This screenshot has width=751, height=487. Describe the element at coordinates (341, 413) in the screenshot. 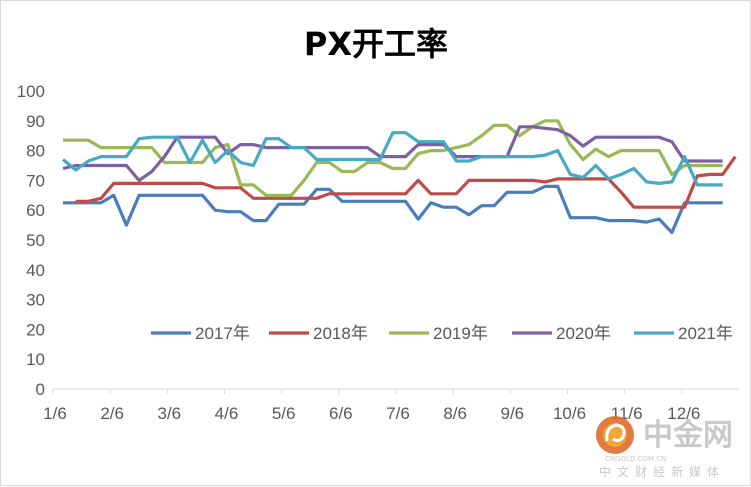

I see `x-tick-label: 6/6` at that location.